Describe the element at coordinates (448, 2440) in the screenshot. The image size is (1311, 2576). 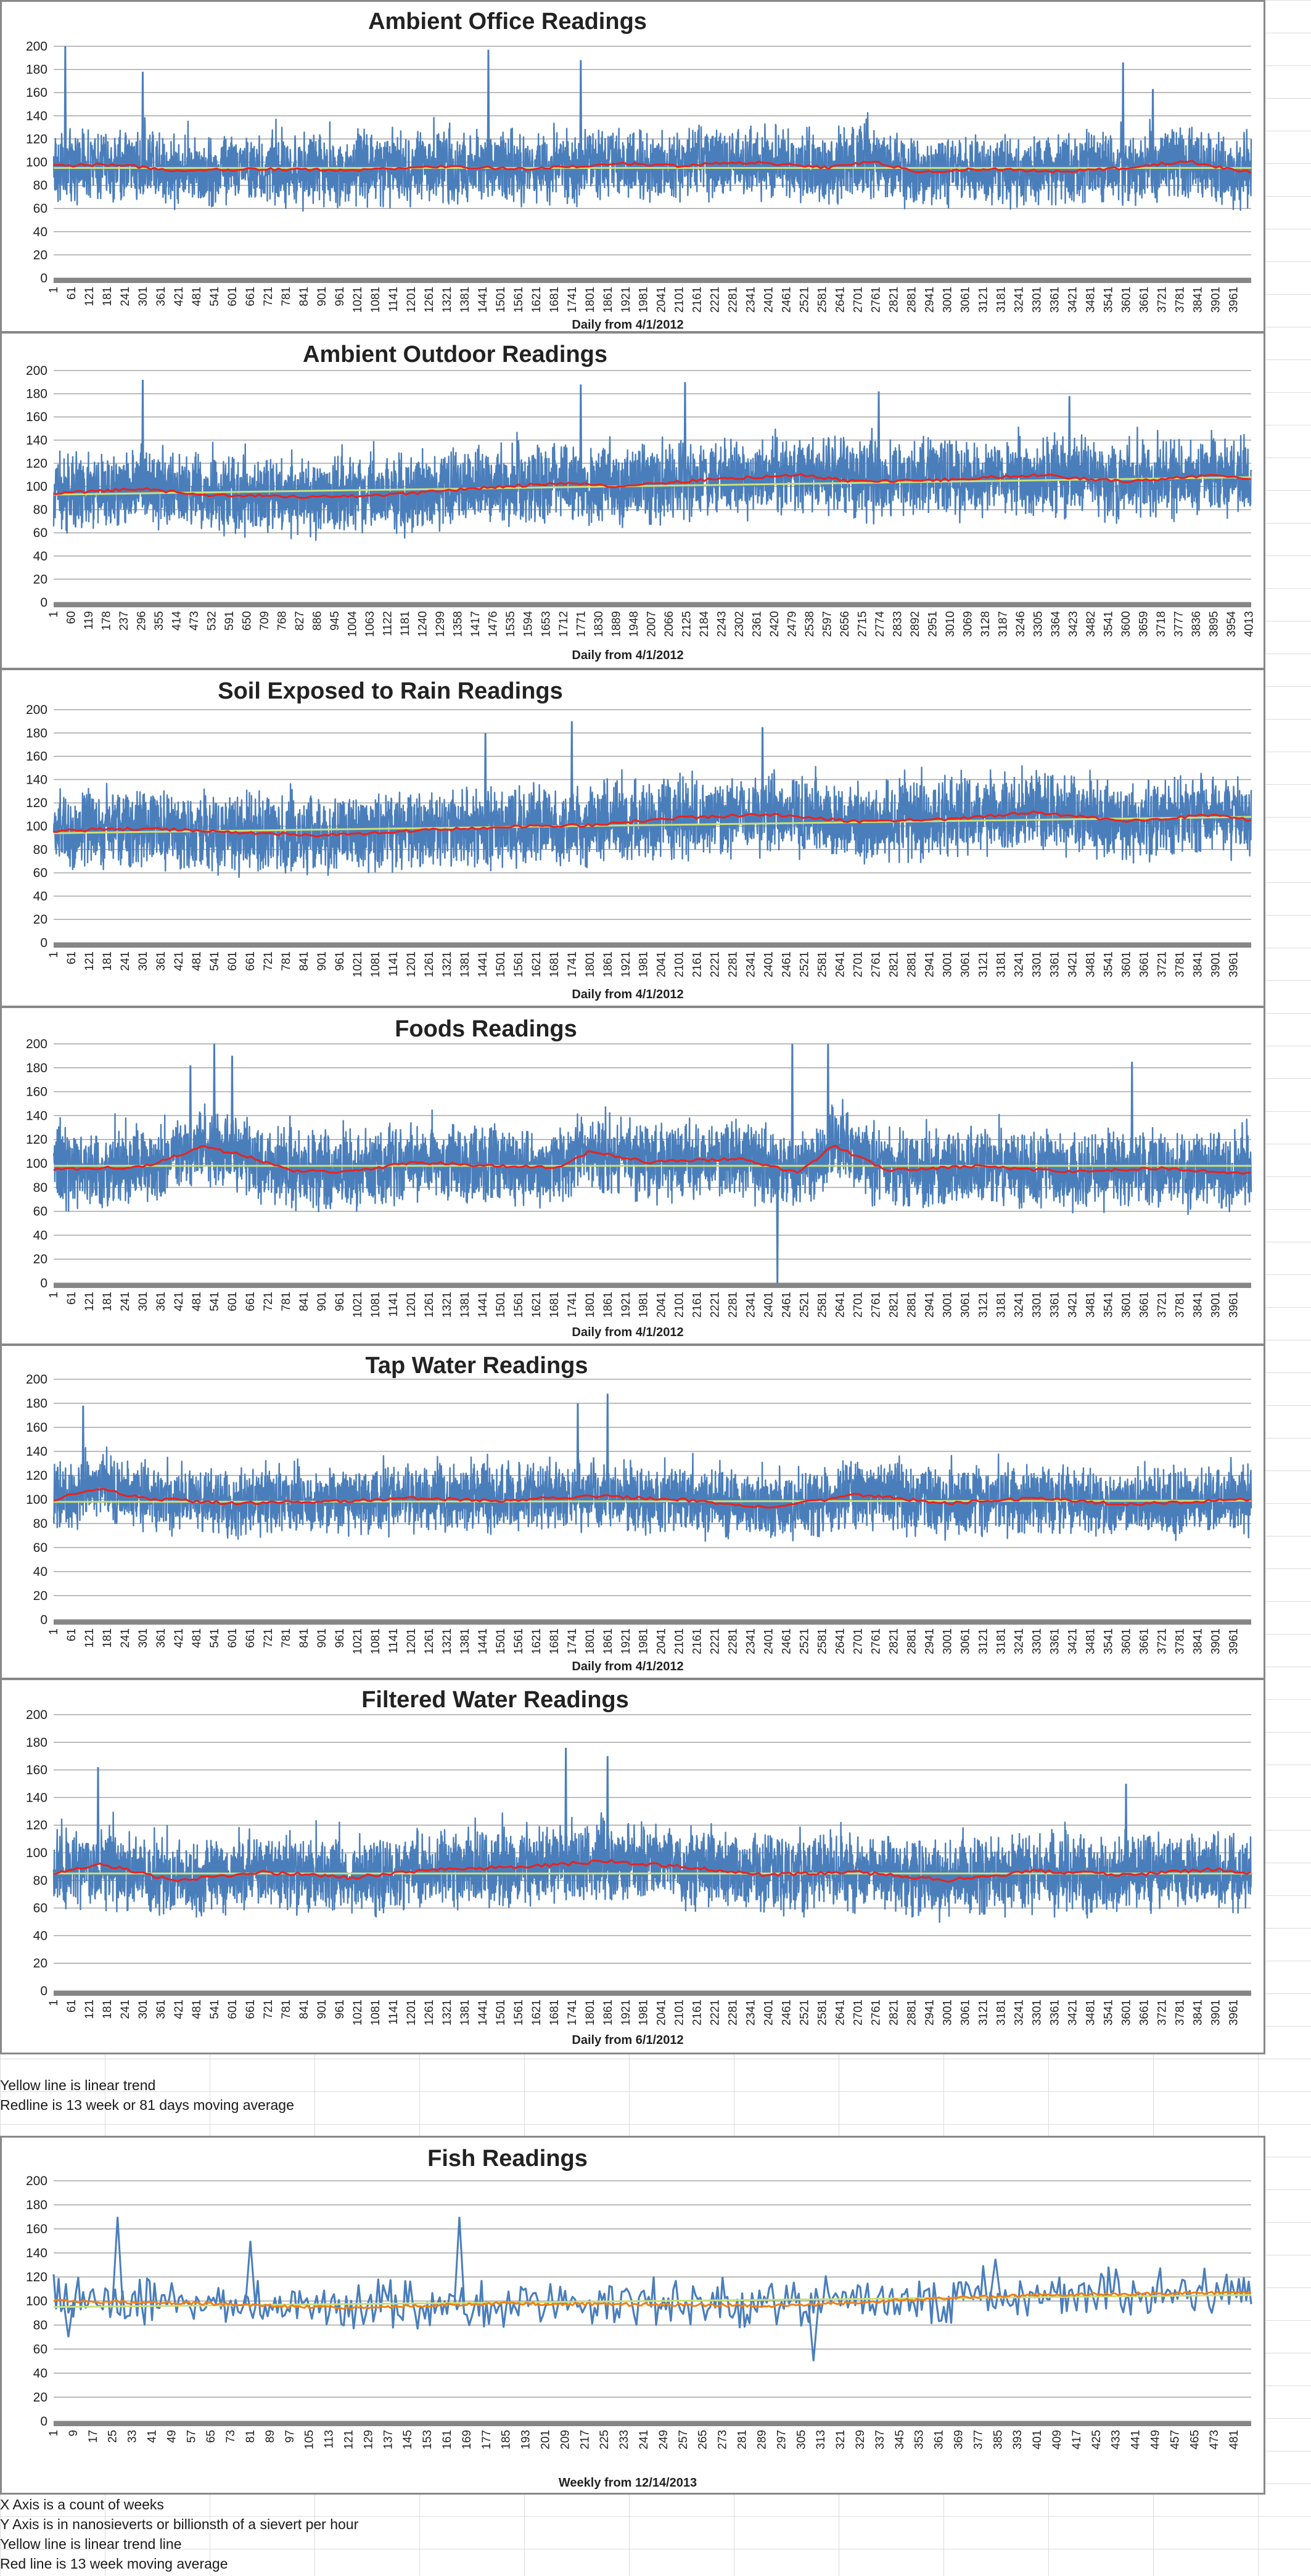
I see `x-tick-label: 161` at that location.